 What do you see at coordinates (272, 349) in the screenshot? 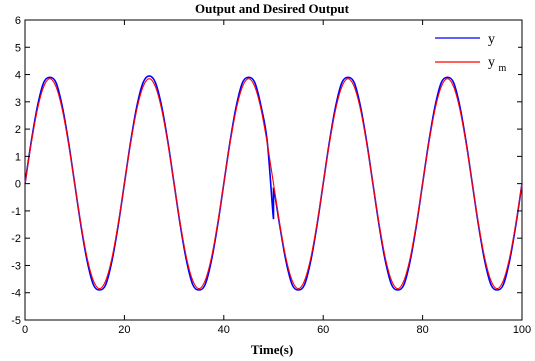
I see `x-axis-label: Time(s)` at bounding box center [272, 349].